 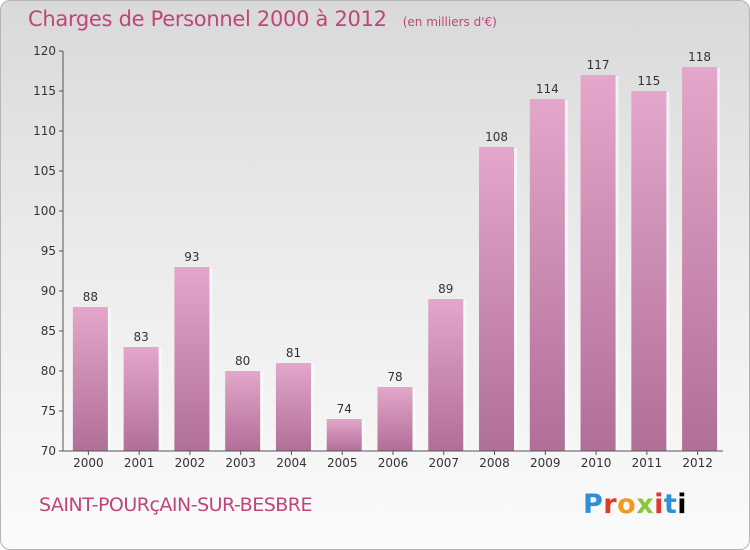 What do you see at coordinates (627, 504) in the screenshot?
I see `logo-letter: o` at bounding box center [627, 504].